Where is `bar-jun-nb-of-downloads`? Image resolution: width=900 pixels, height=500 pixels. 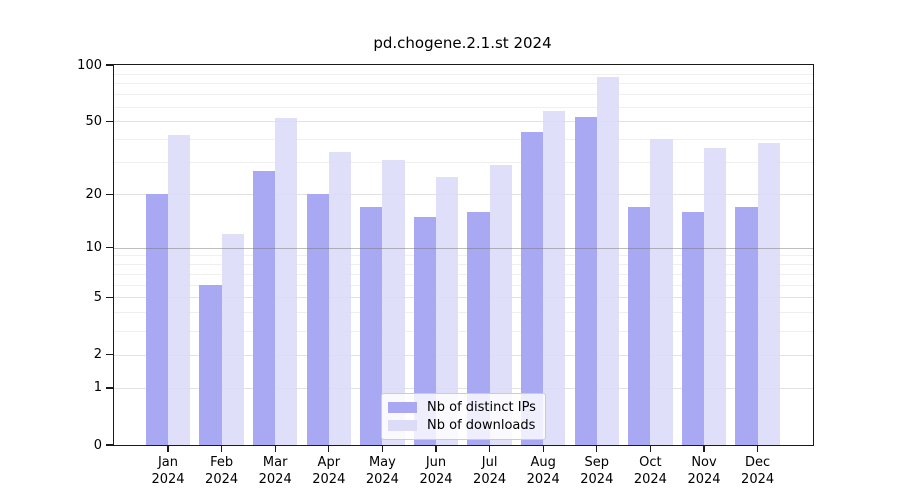
bar-jun-nb-of-downloads is located at coordinates (447, 310).